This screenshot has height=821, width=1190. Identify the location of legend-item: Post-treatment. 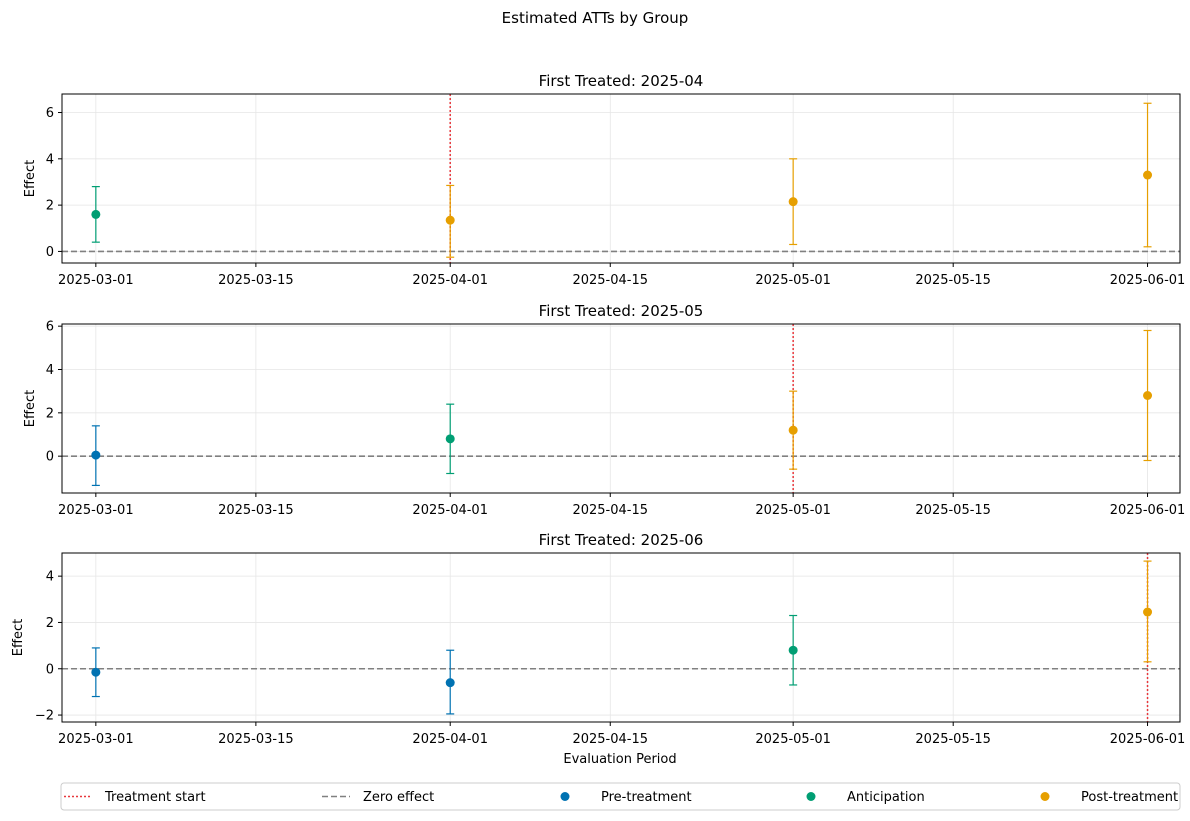
(1109, 797).